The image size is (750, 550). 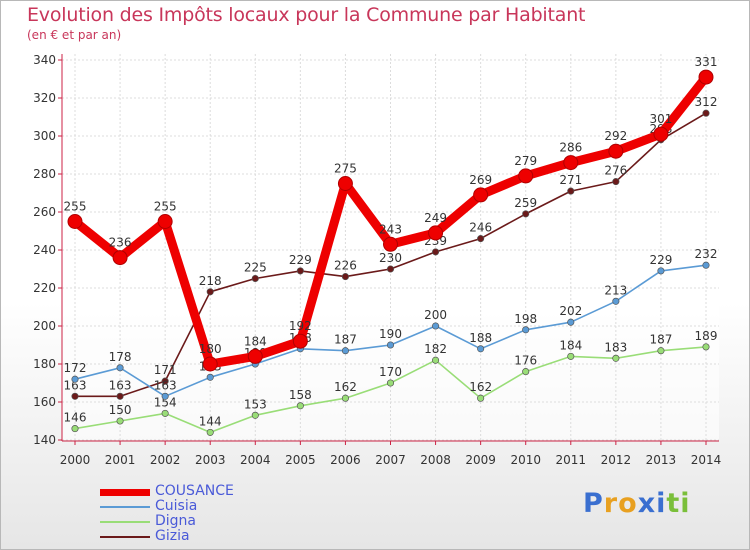 I want to click on y-tick-label: 180, so click(x=44, y=364).